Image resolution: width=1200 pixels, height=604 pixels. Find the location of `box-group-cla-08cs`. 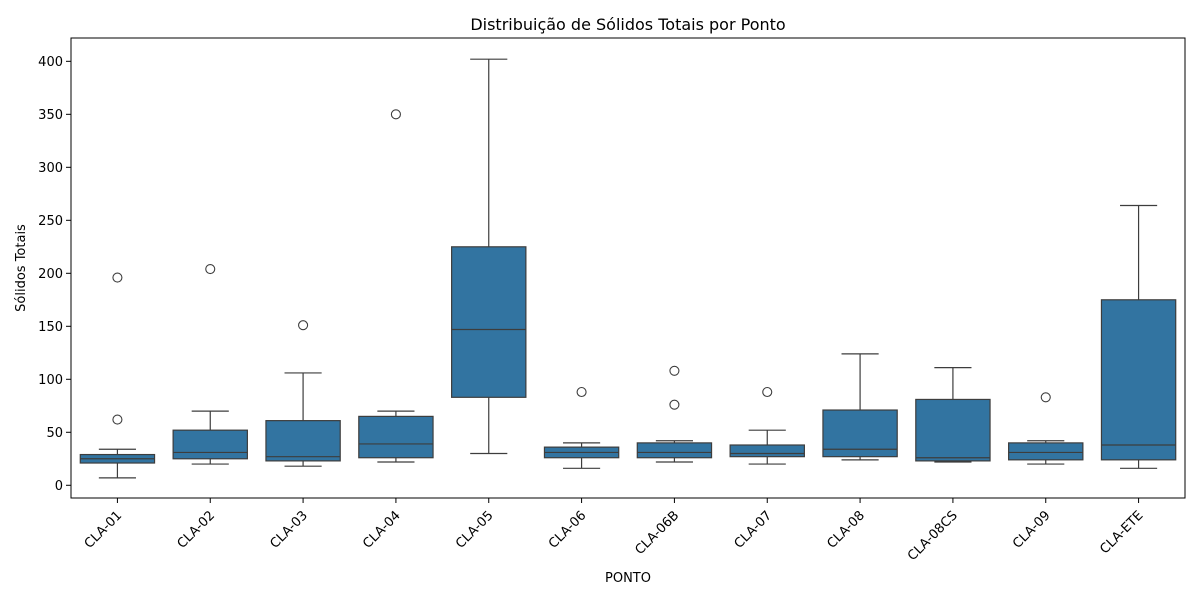

box-group-cla-08cs is located at coordinates (953, 415).